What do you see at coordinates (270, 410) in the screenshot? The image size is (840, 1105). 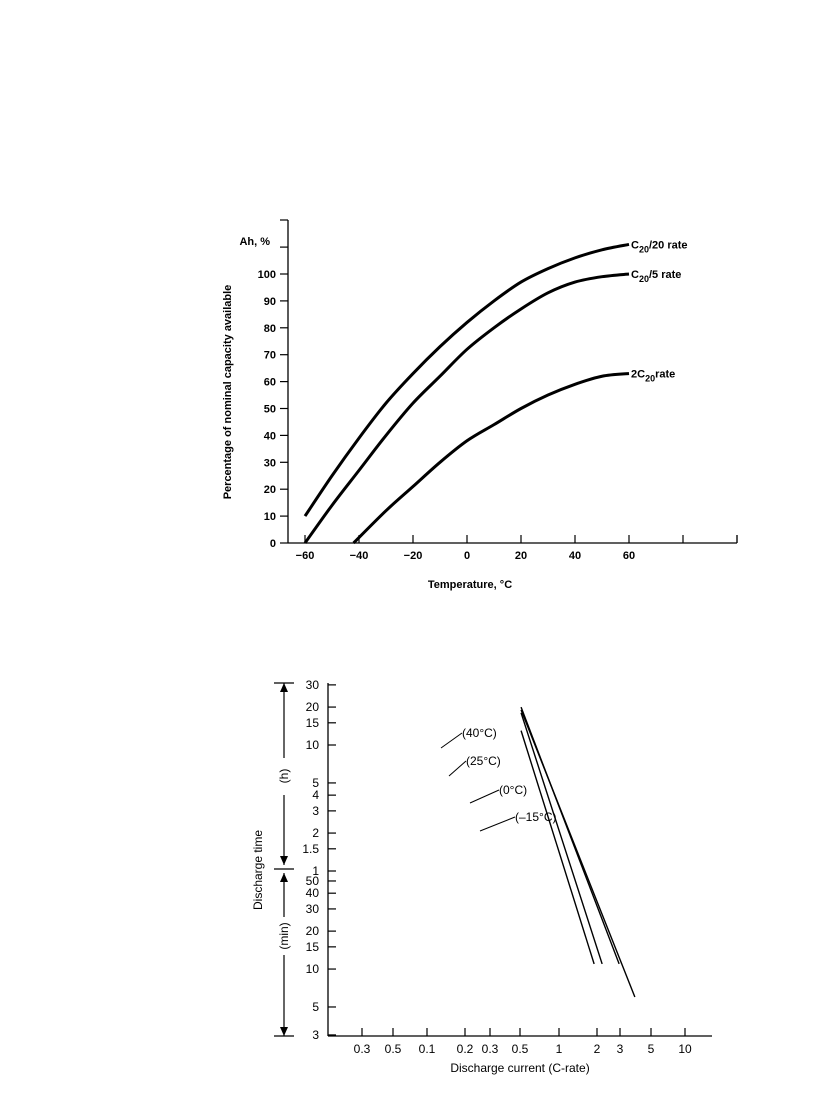 I see `c1-y-tick-label: 50` at bounding box center [270, 410].